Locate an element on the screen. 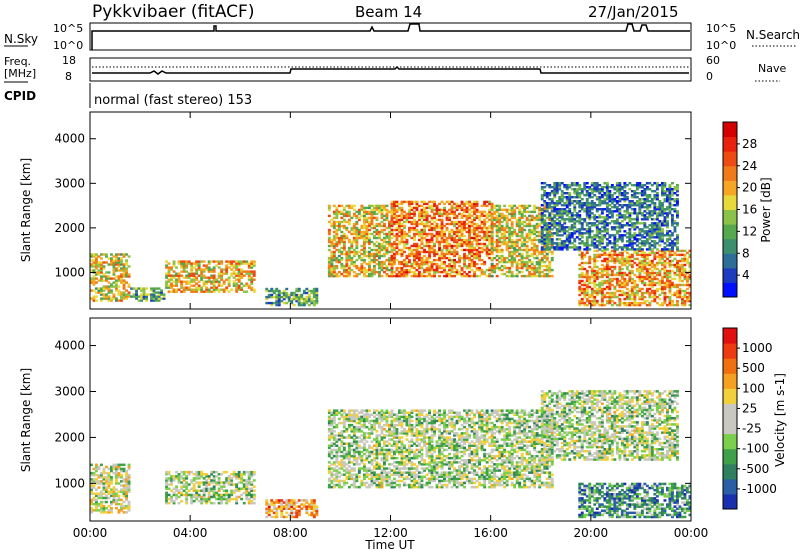 This screenshot has height=554, width=800. beam-label: Beam 14 is located at coordinates (388, 12).